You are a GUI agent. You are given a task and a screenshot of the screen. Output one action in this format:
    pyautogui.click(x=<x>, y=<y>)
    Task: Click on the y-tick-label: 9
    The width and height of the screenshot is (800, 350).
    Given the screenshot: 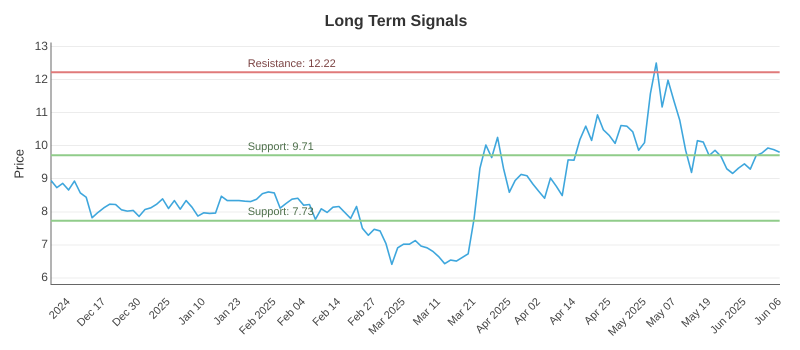 What is the action you would take?
    pyautogui.click(x=44, y=178)
    